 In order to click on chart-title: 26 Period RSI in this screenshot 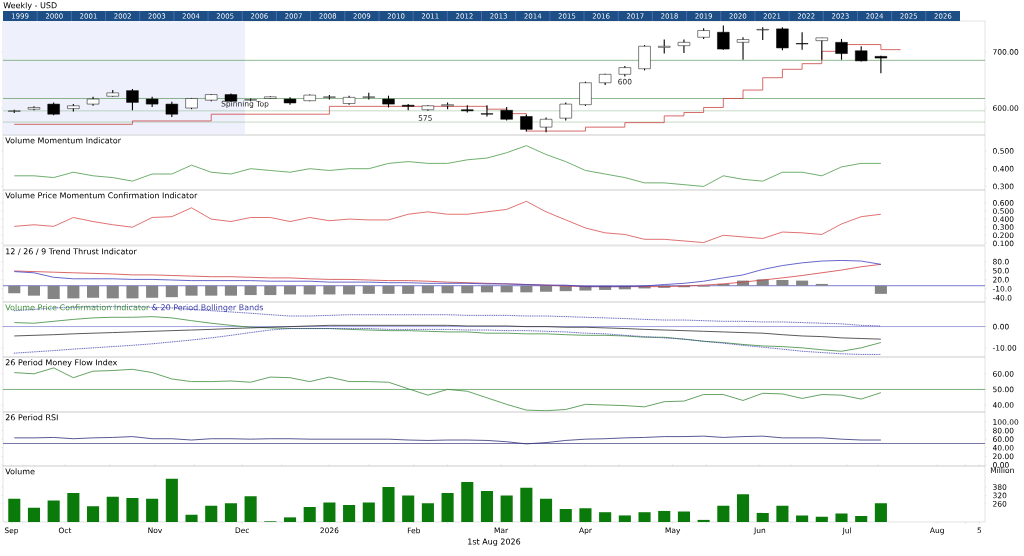, I will do `click(31, 417)`.